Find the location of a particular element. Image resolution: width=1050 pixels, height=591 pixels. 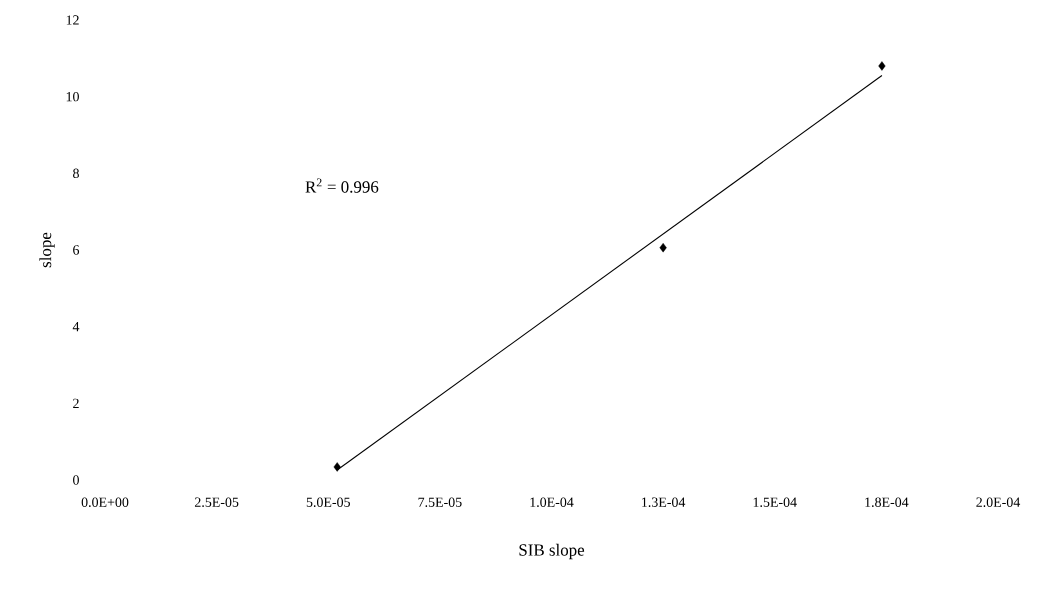

y-tick-label: 0 is located at coordinates (76, 480).